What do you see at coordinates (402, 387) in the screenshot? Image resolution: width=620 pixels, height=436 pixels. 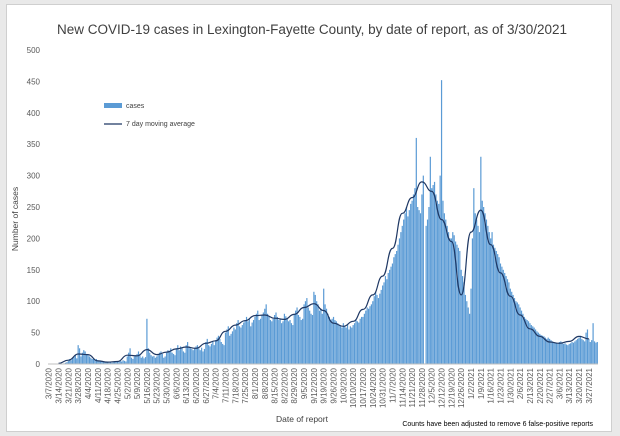 I see `x-tick-label: 11/14/2020` at bounding box center [402, 387].